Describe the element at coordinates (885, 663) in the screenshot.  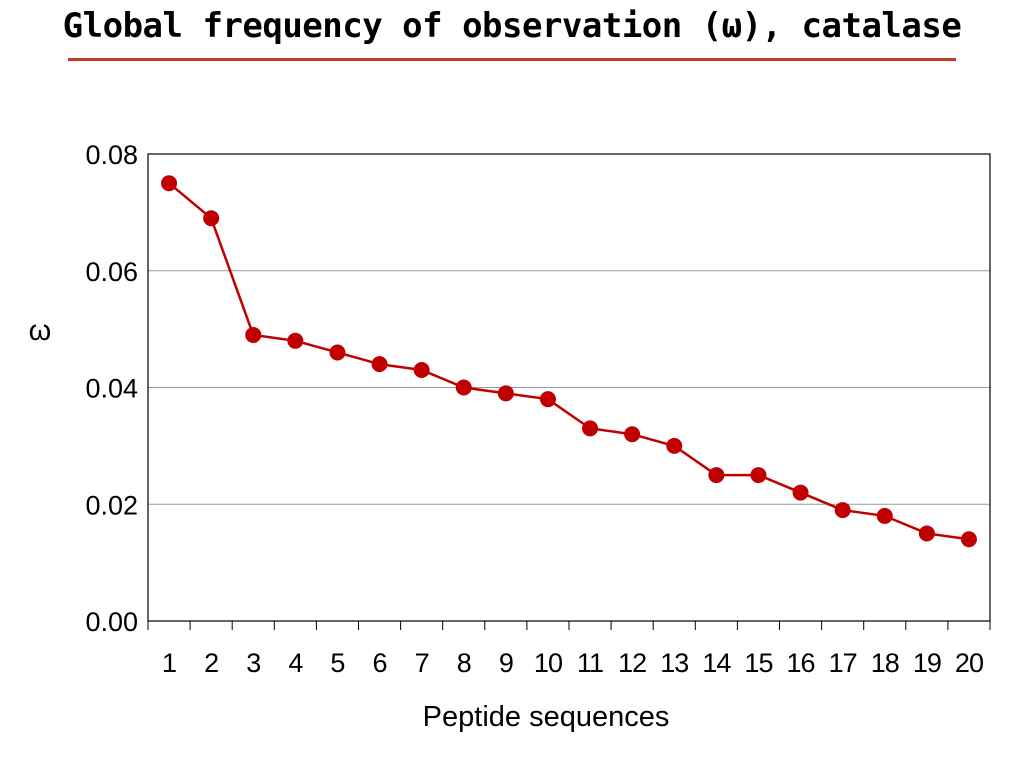
I see `x-tick-label: 18` at that location.